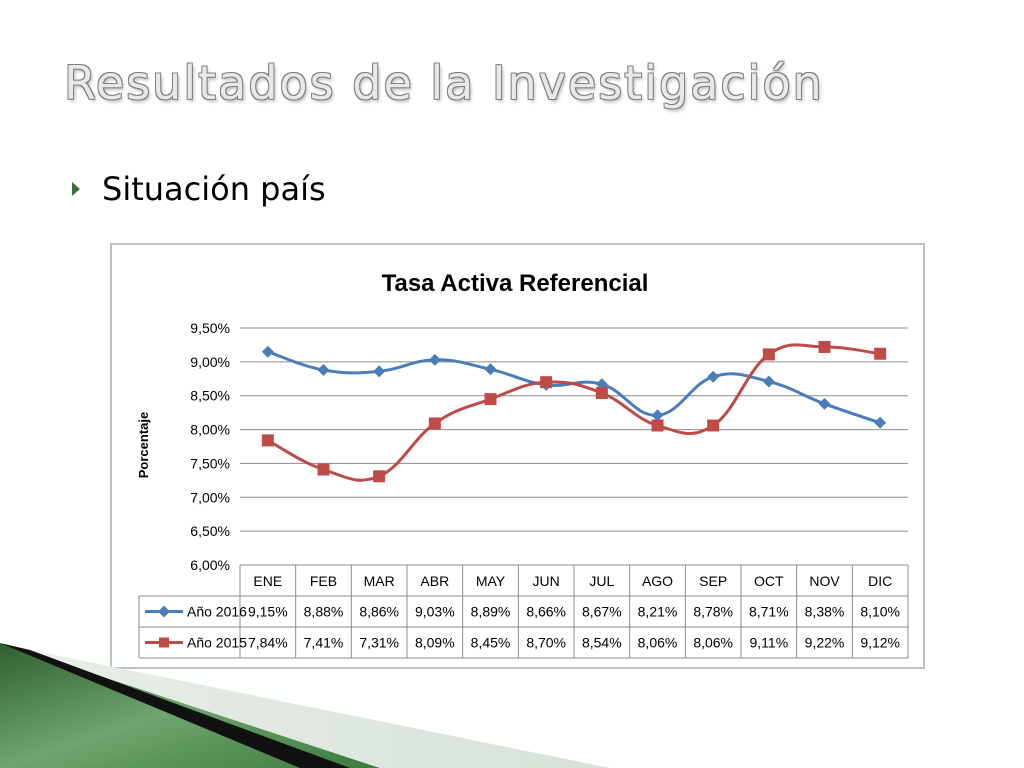  What do you see at coordinates (210, 328) in the screenshot?
I see `y-tick-label: 9,50%` at bounding box center [210, 328].